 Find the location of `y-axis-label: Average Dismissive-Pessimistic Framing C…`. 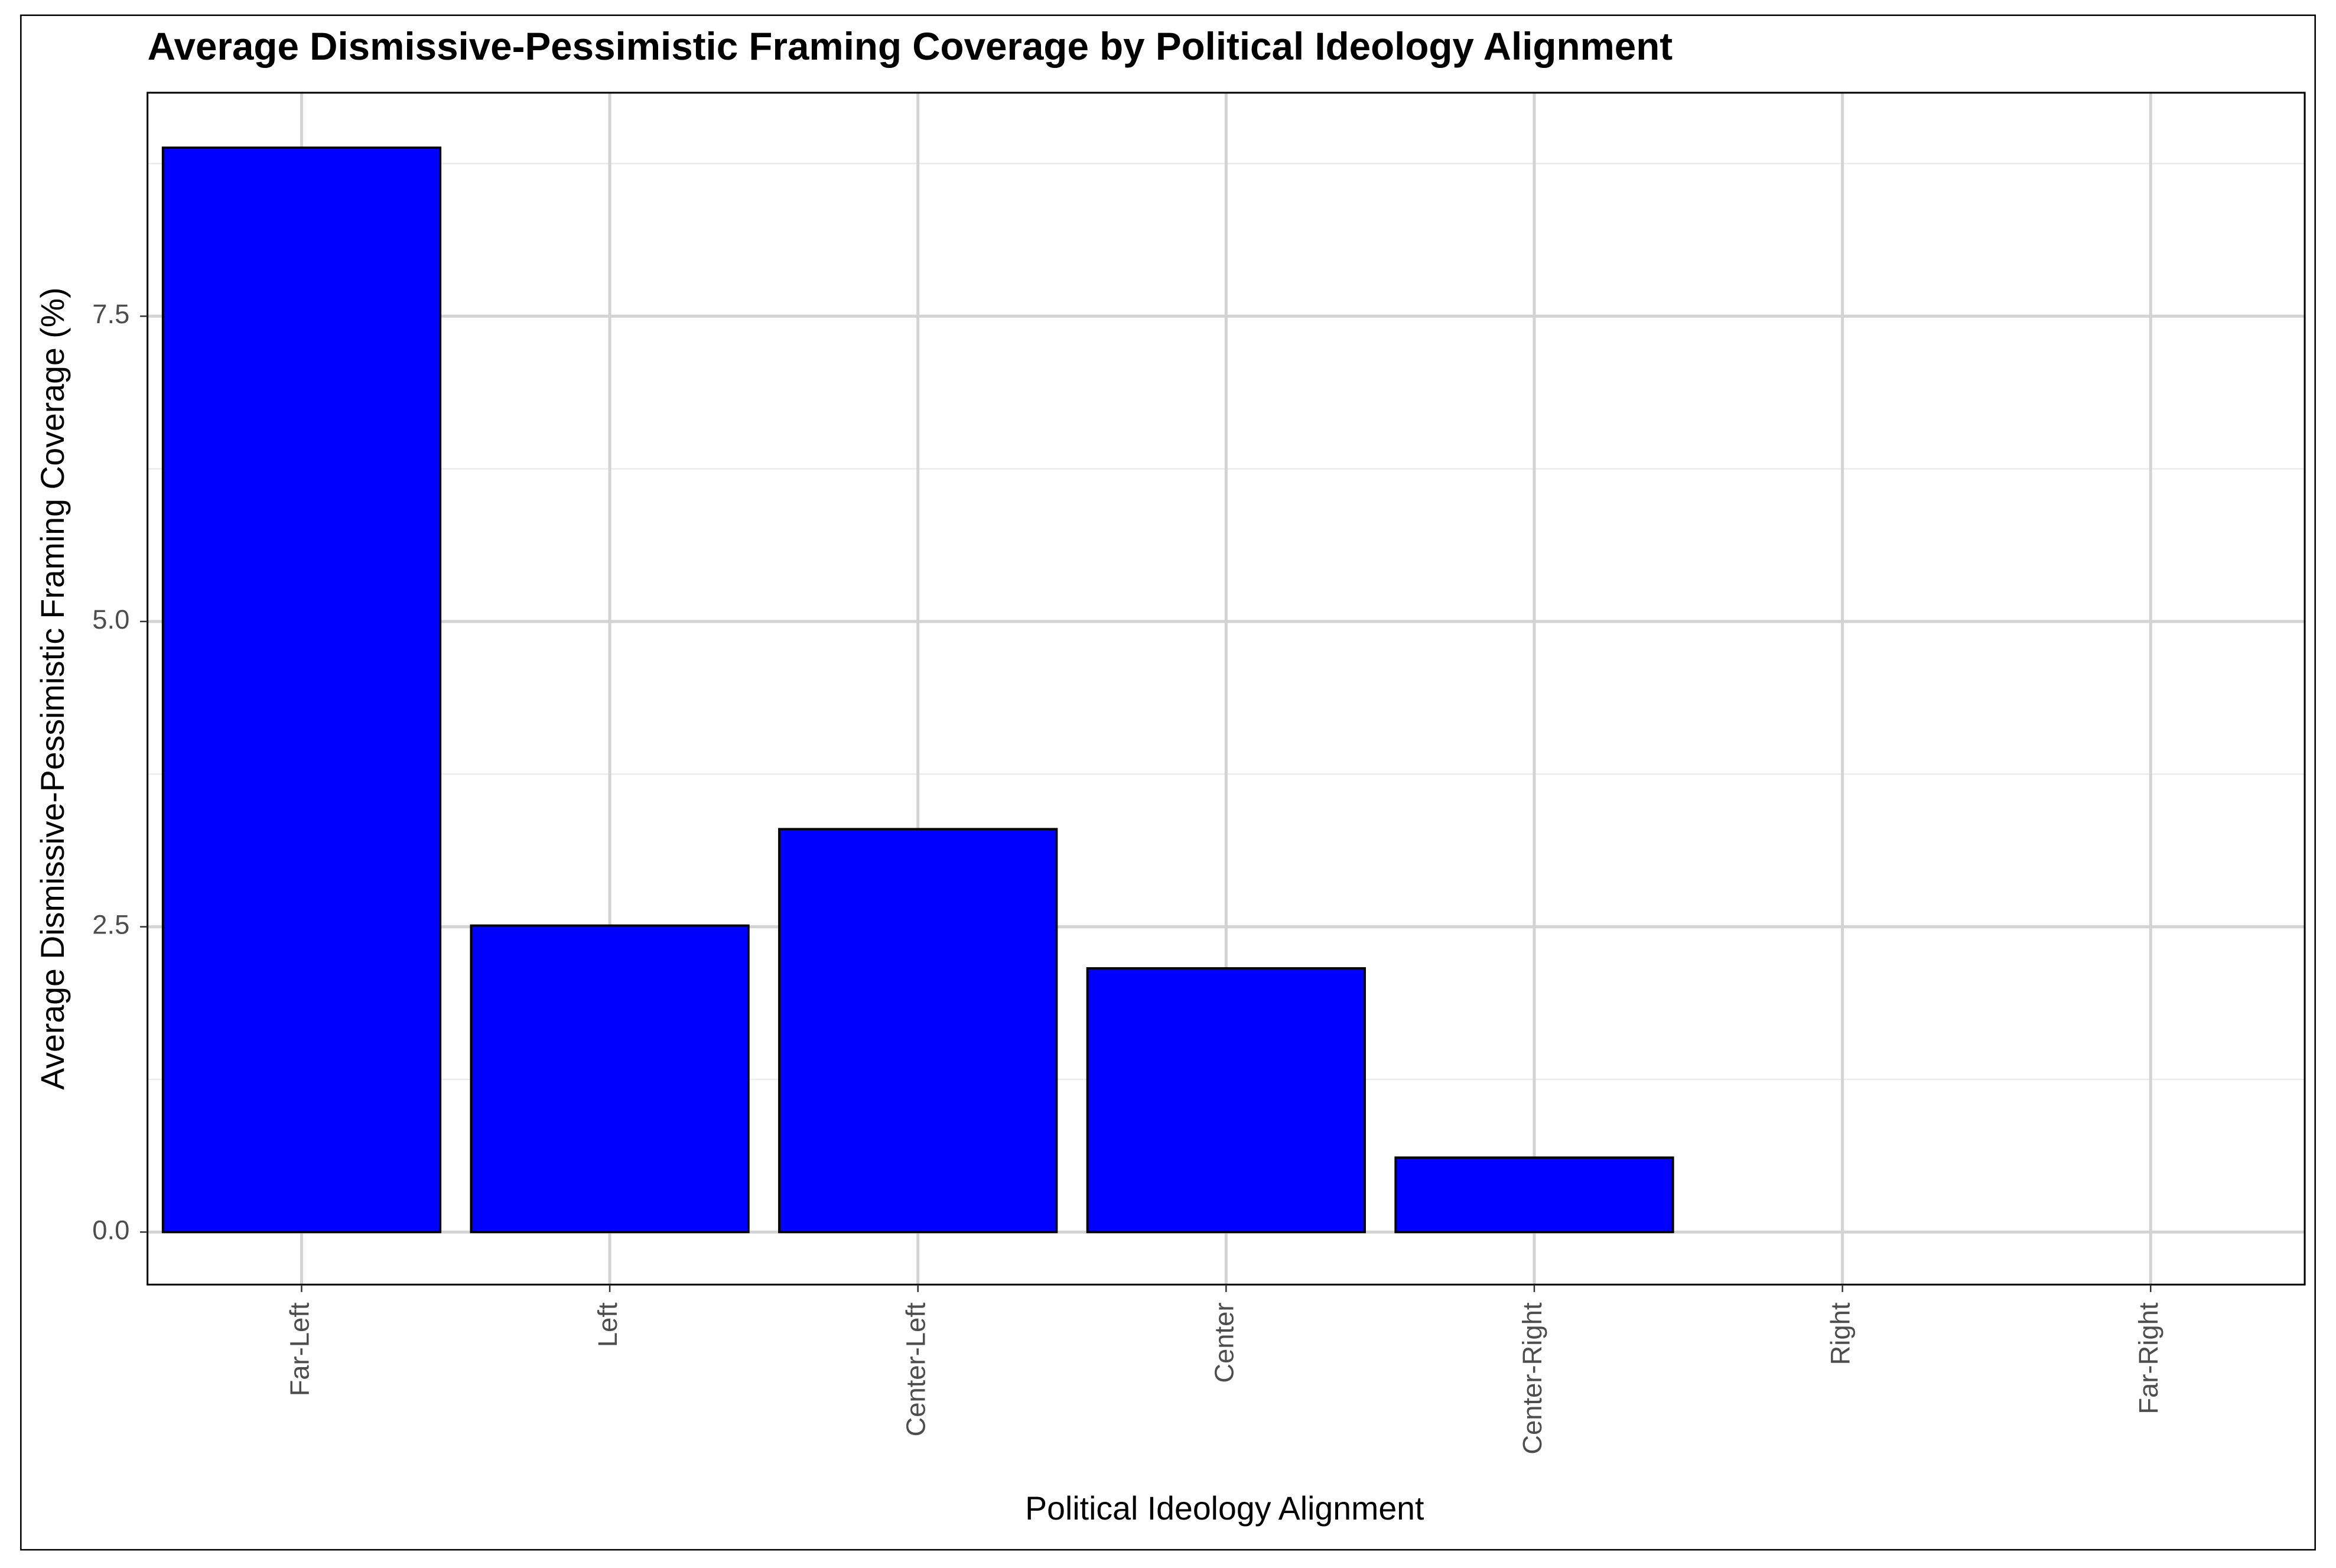

y-axis-label: Average Dismissive-Pessimistic Framing C… is located at coordinates (52, 688).